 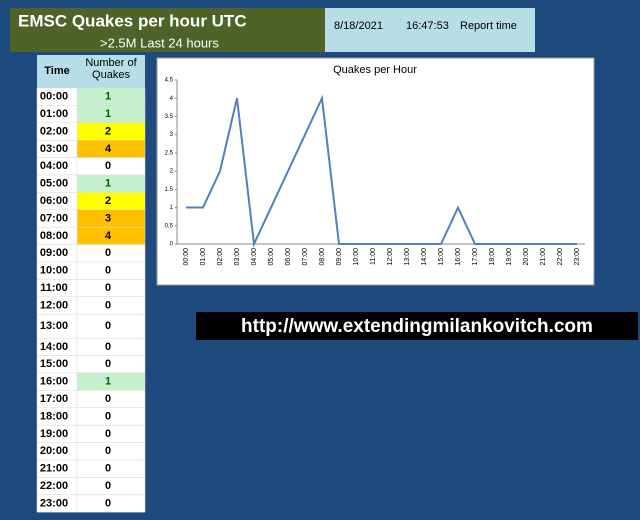 What do you see at coordinates (54, 288) in the screenshot?
I see `time: 11:00` at bounding box center [54, 288].